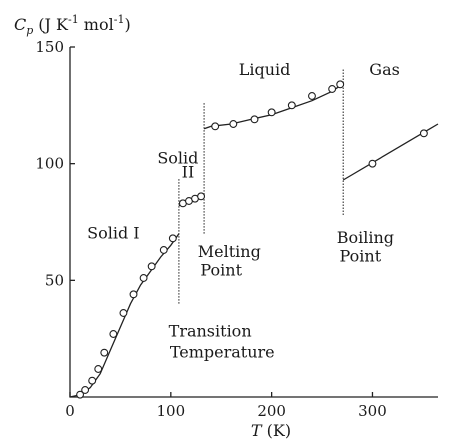  What do you see at coordinates (96, 24) in the screenshot?
I see `y-axis-label-mid: mol` at bounding box center [96, 24].